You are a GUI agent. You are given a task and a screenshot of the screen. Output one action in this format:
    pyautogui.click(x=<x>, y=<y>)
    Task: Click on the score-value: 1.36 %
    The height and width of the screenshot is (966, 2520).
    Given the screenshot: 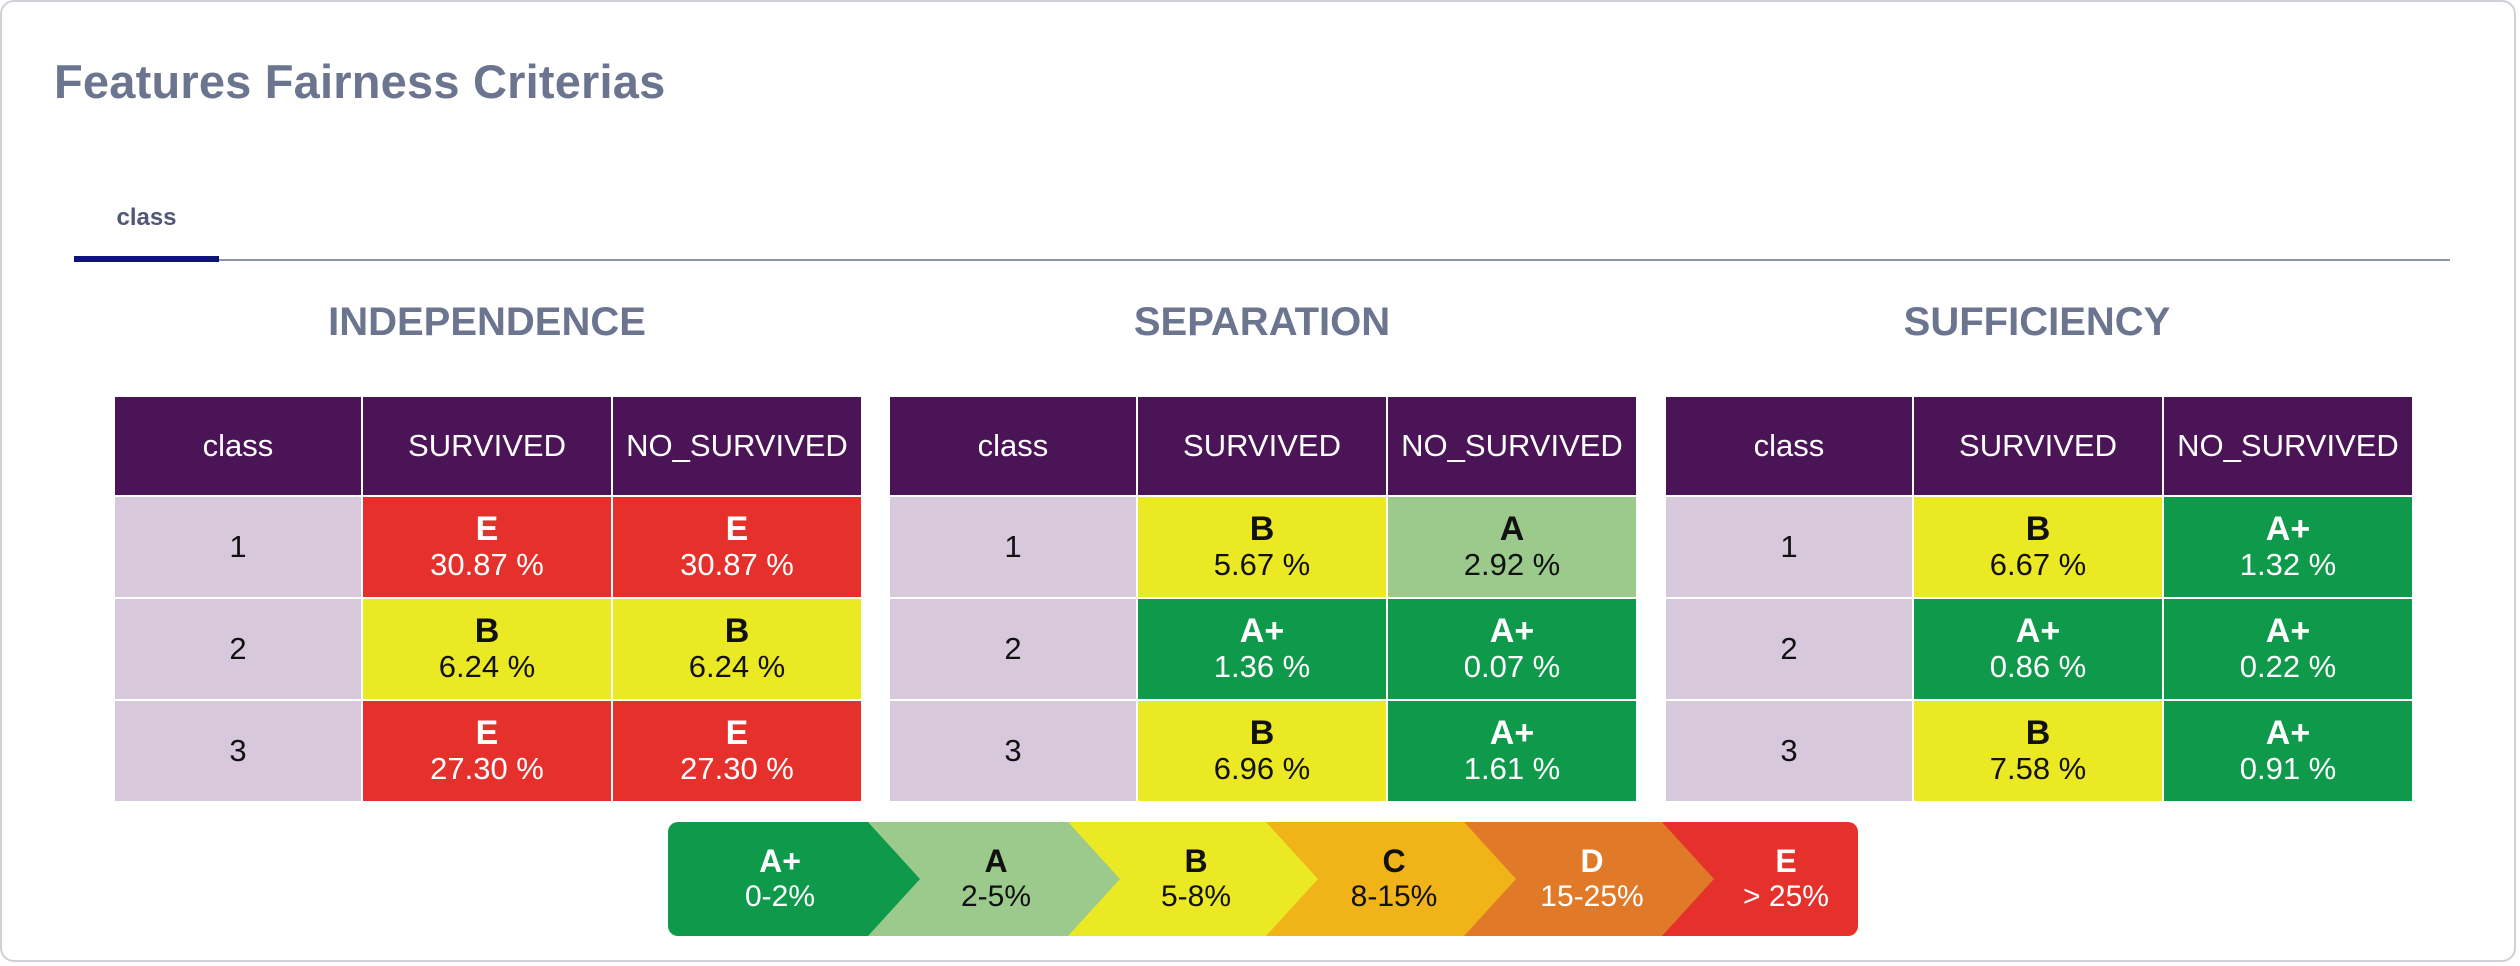 What is the action you would take?
    pyautogui.click(x=1262, y=666)
    